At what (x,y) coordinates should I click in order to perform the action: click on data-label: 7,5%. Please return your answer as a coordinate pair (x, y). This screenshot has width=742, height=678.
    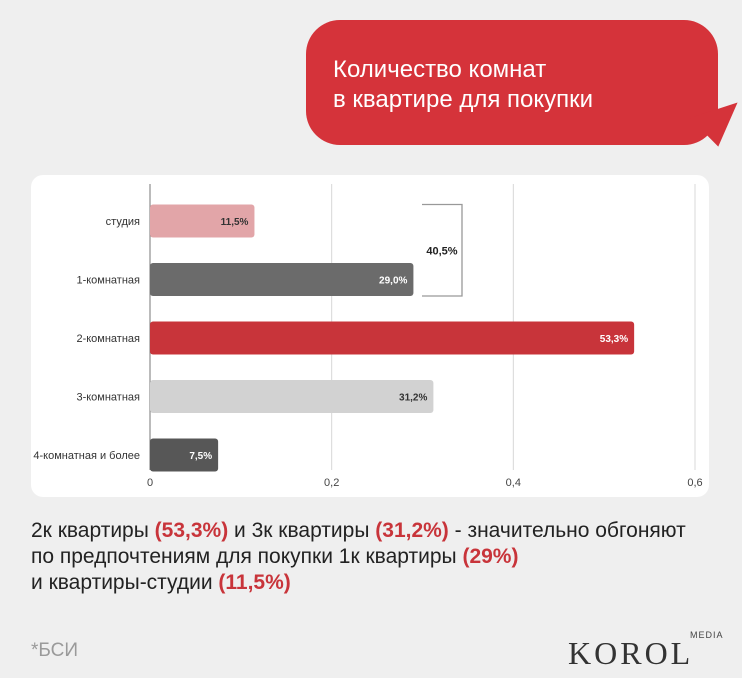
    Looking at the image, I should click on (200, 456).